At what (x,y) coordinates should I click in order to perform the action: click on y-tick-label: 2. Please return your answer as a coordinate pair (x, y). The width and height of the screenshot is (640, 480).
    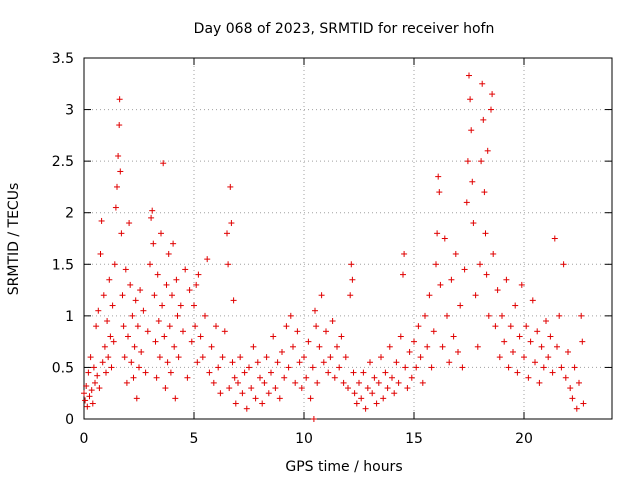
    Looking at the image, I should click on (69, 214).